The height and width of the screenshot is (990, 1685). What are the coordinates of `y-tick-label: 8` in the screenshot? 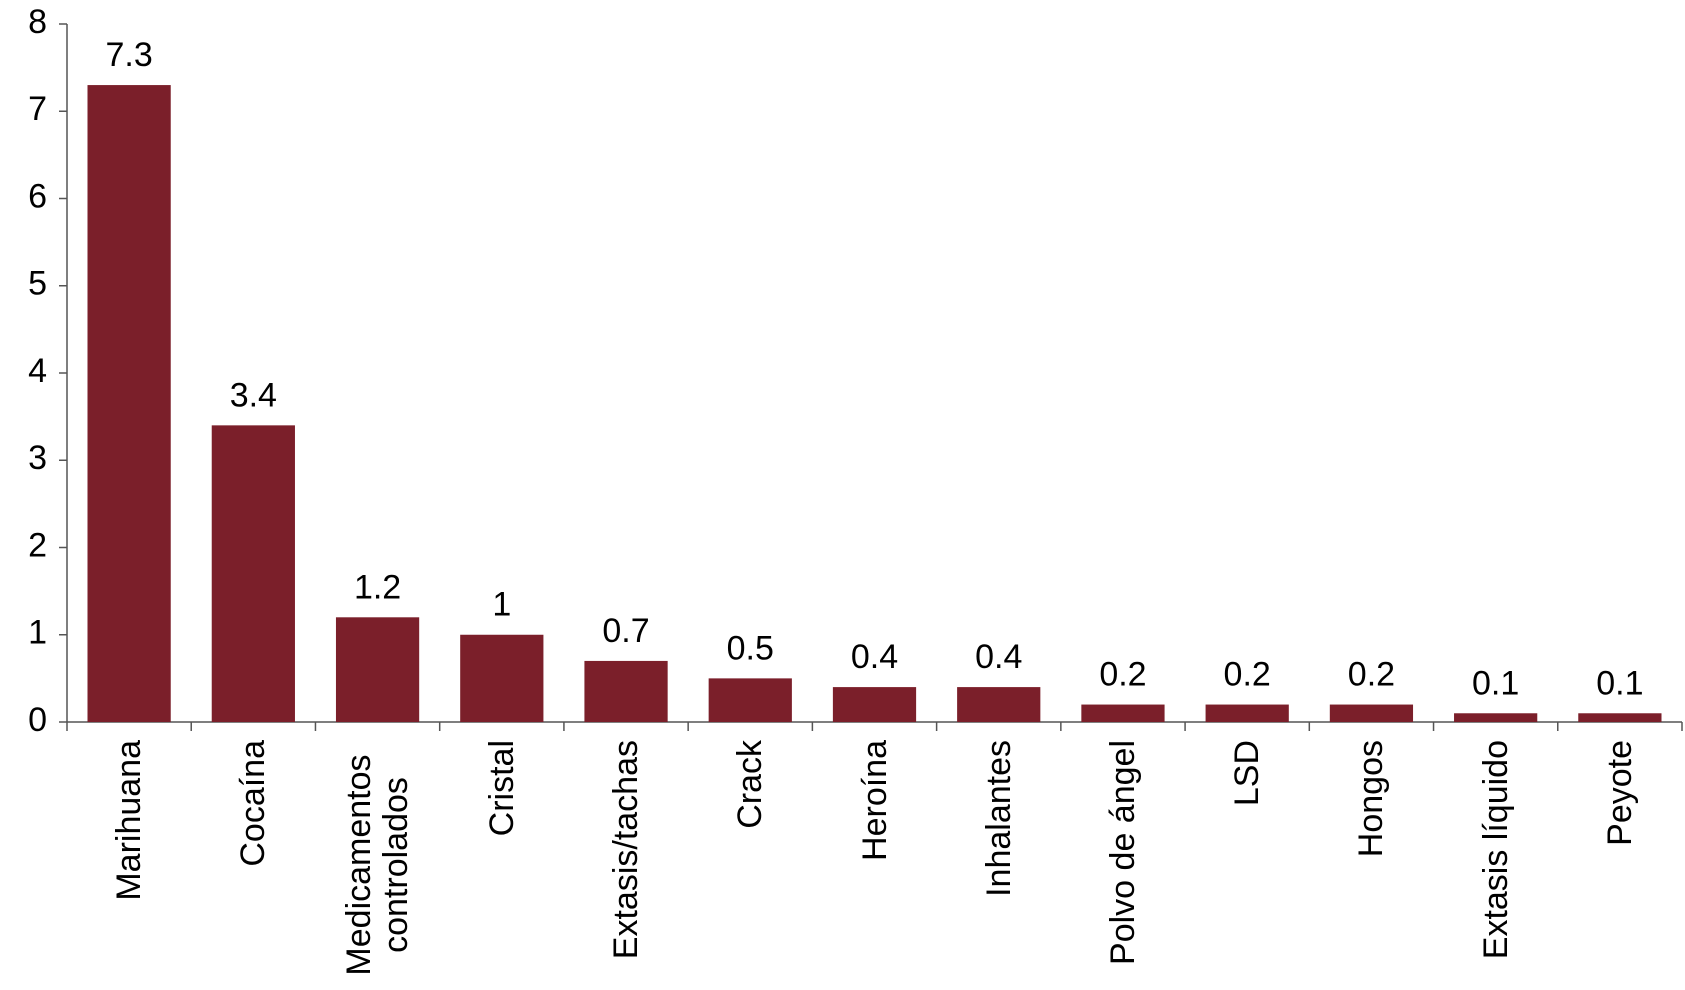 It's located at (37, 22).